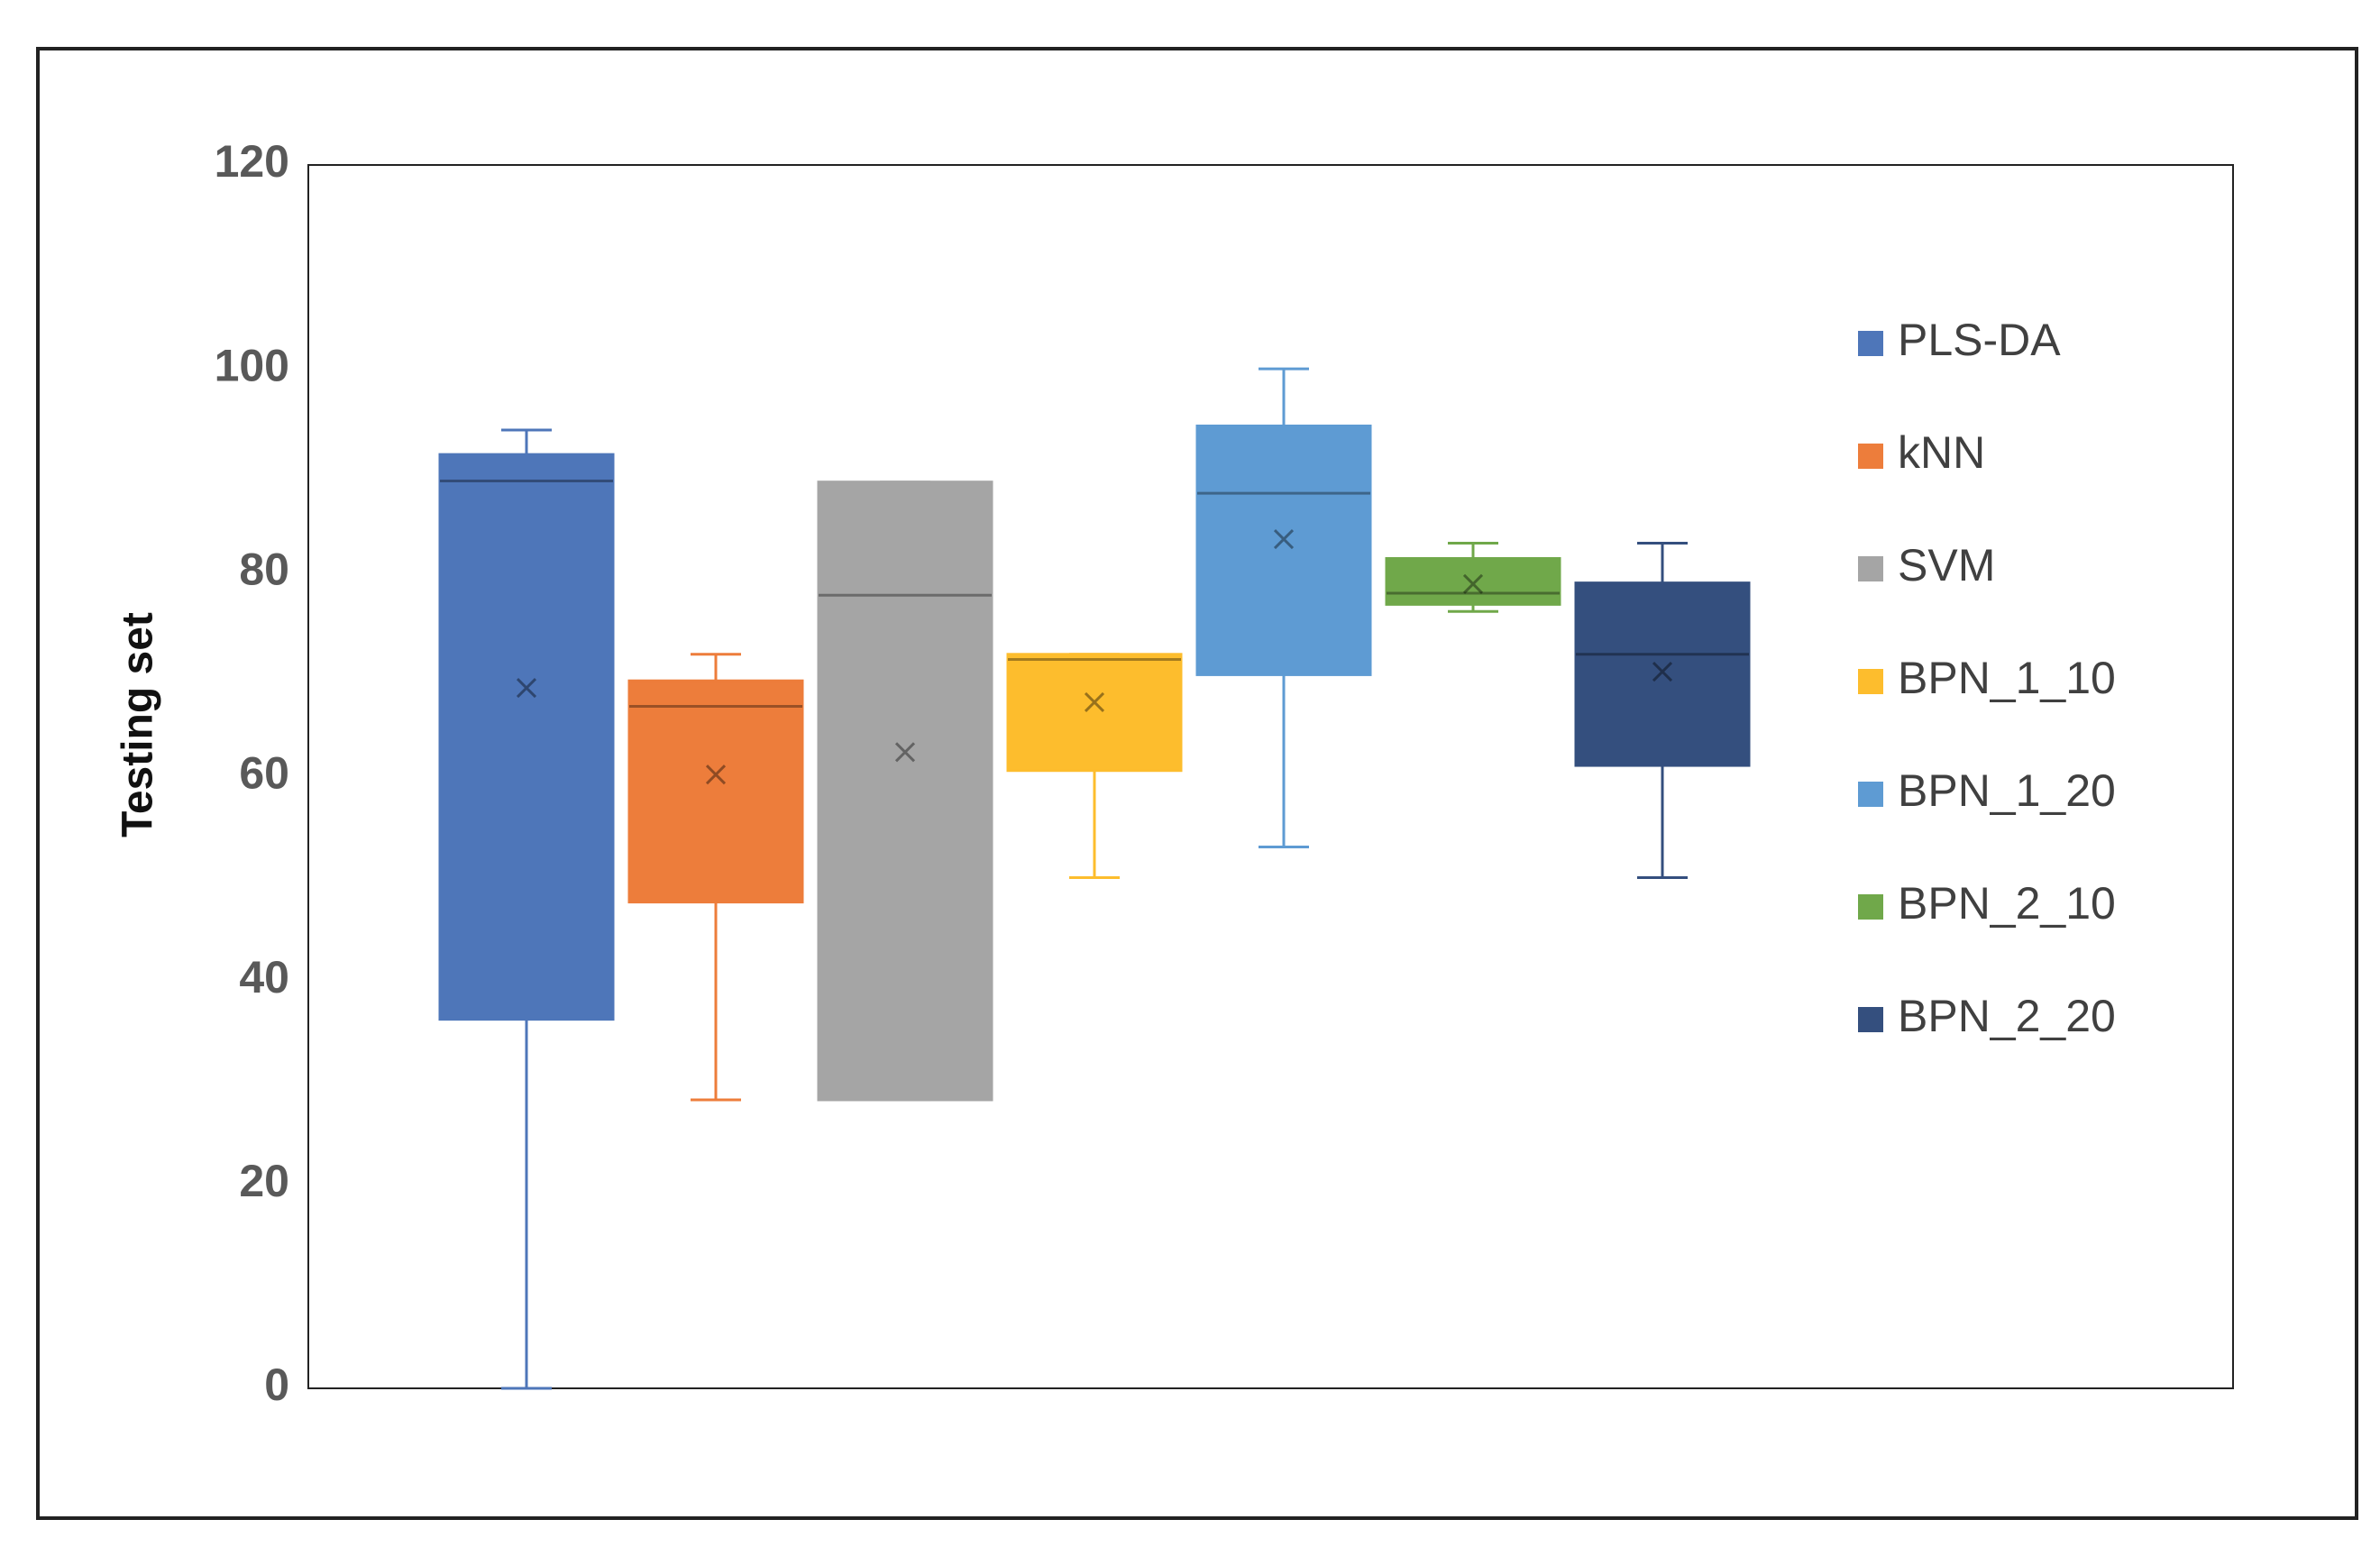  I want to click on legend-label: BPN_1_20, so click(2007, 790).